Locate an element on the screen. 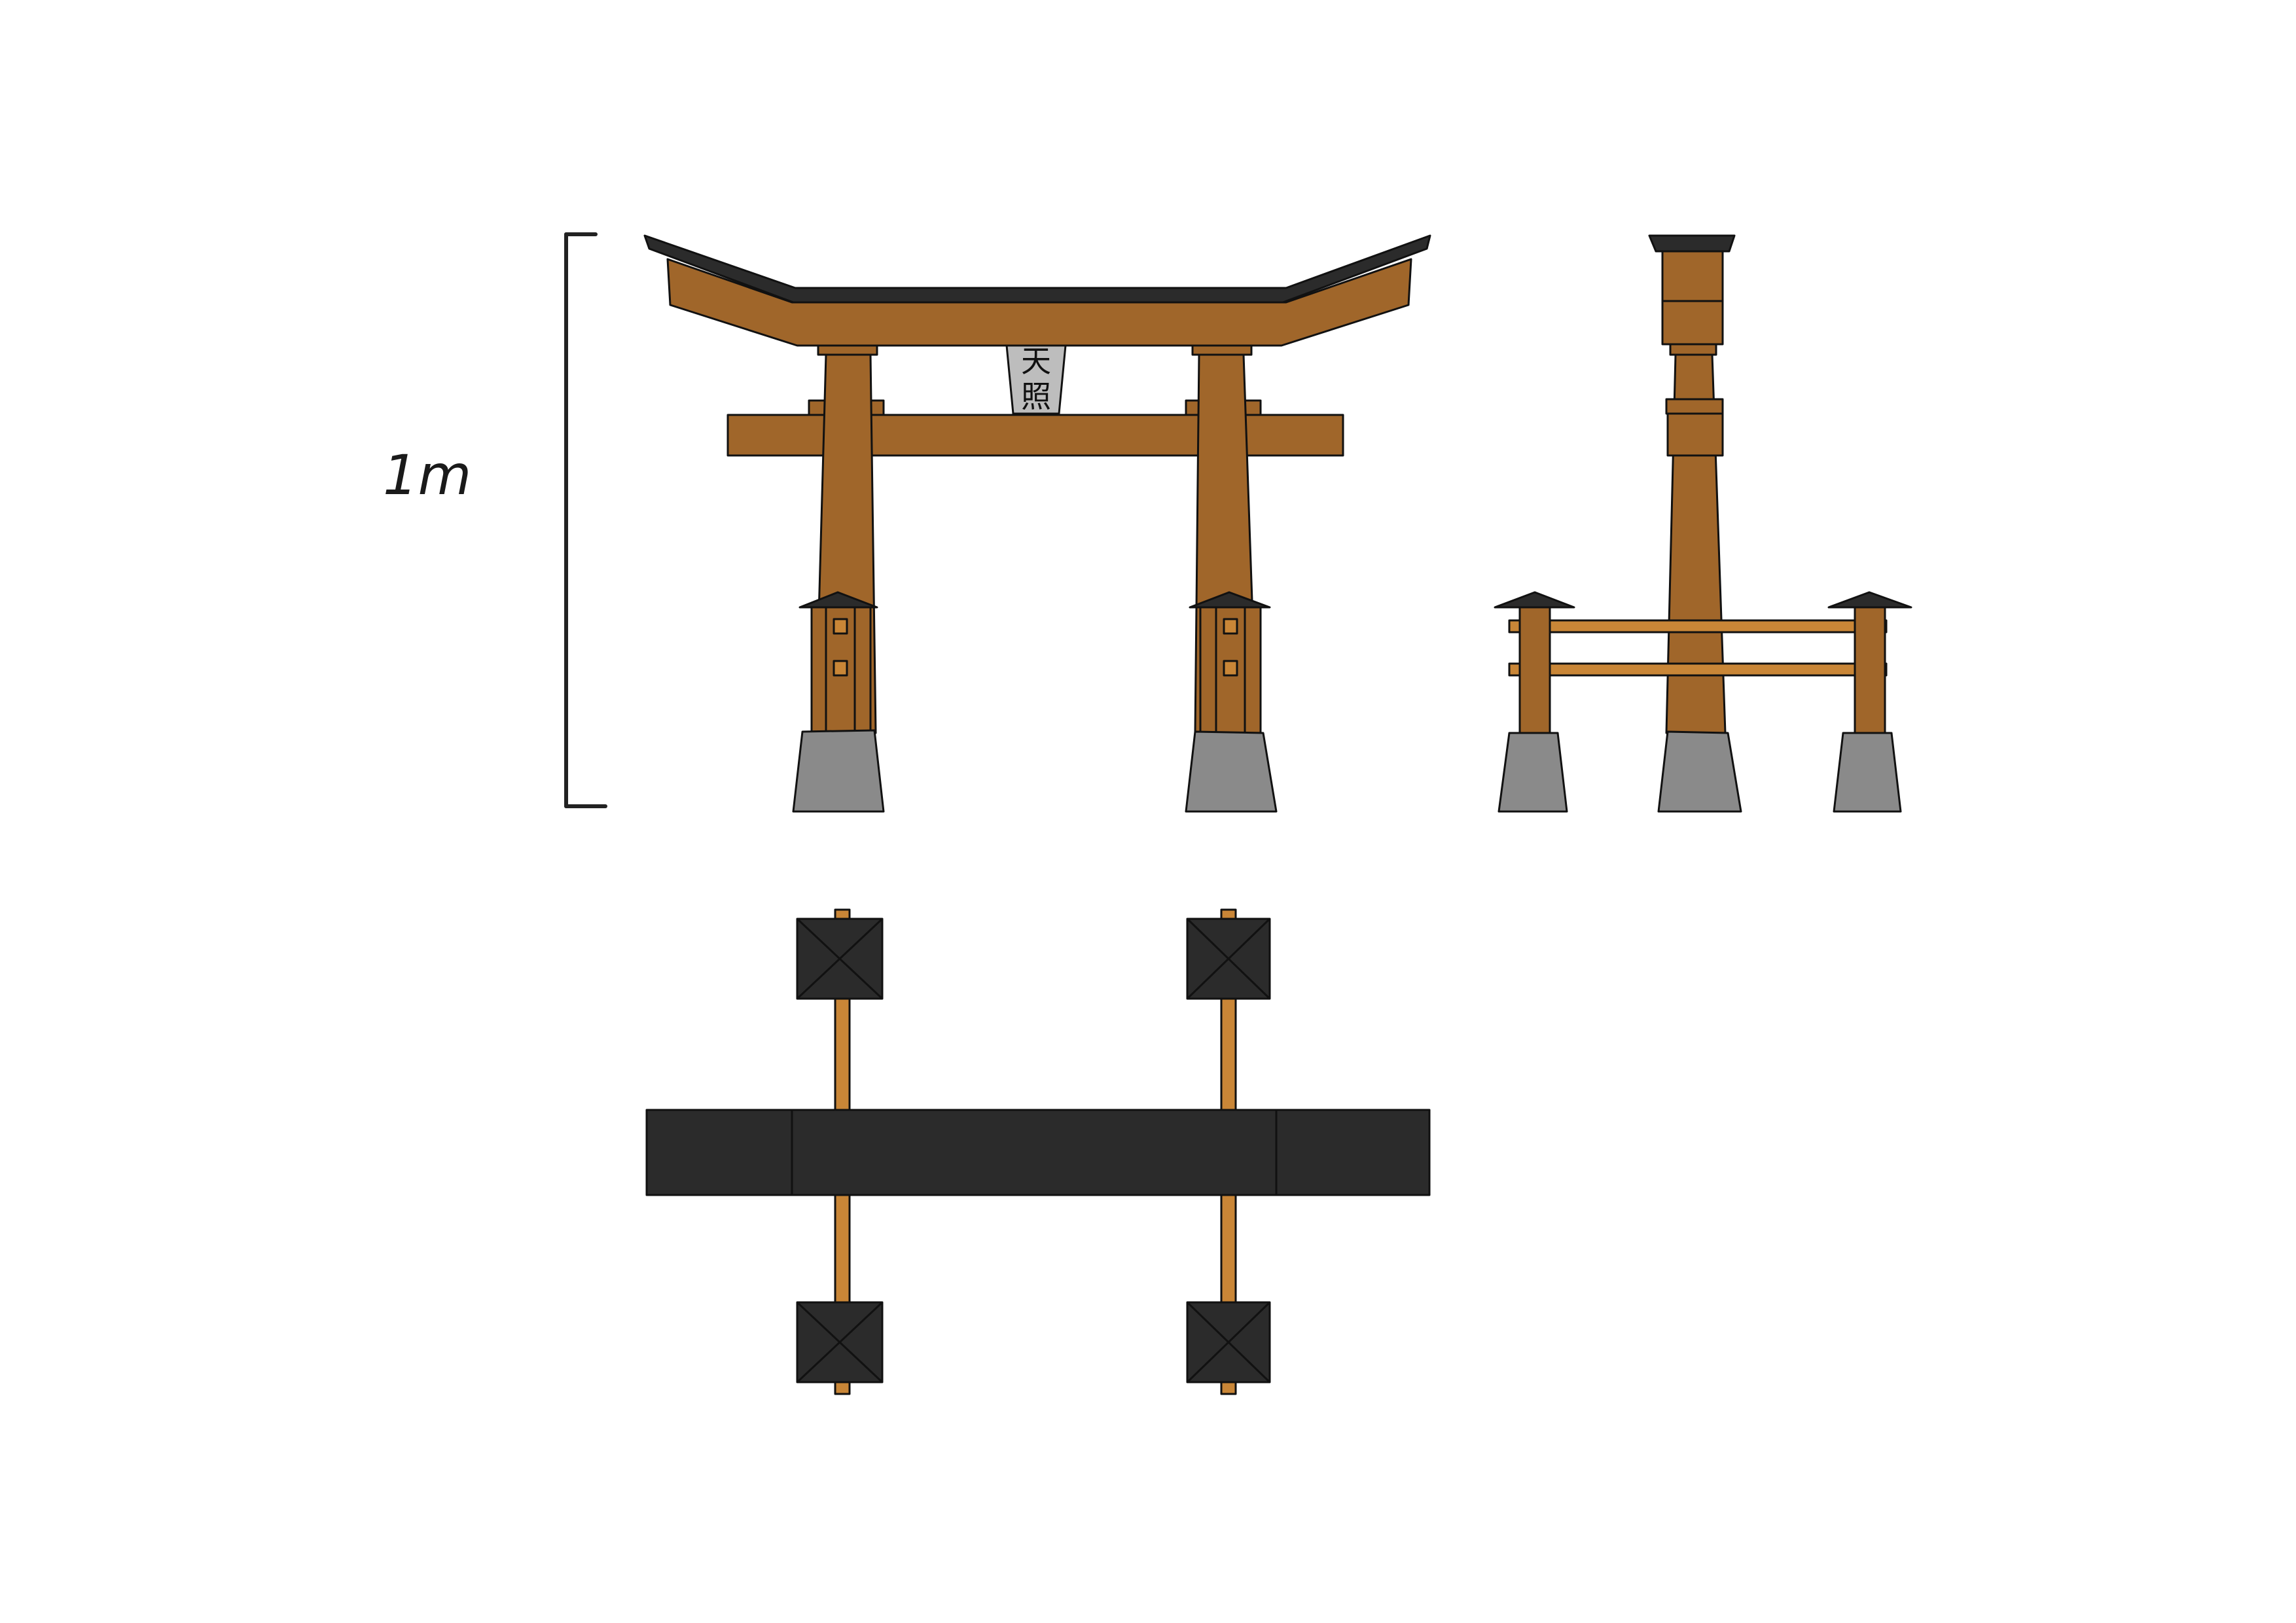  front-elevation: 天 照 is located at coordinates (1037, 523).